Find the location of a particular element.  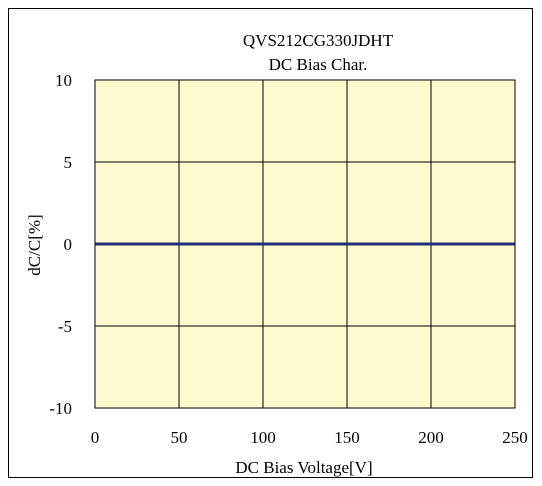

y-tick-label-2: 0 is located at coordinates (68, 244).